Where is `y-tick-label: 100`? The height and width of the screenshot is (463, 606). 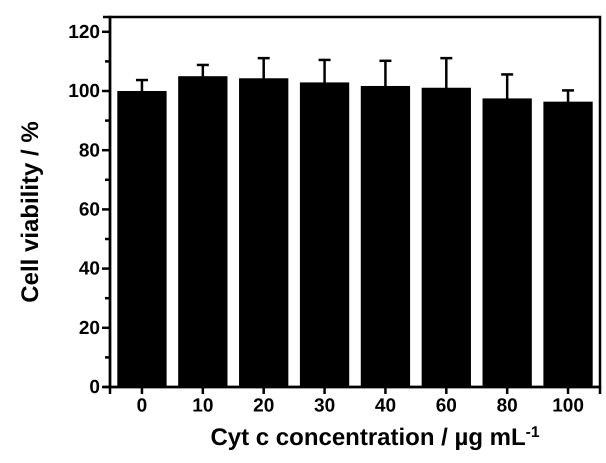
y-tick-label: 100 is located at coordinates (84, 91).